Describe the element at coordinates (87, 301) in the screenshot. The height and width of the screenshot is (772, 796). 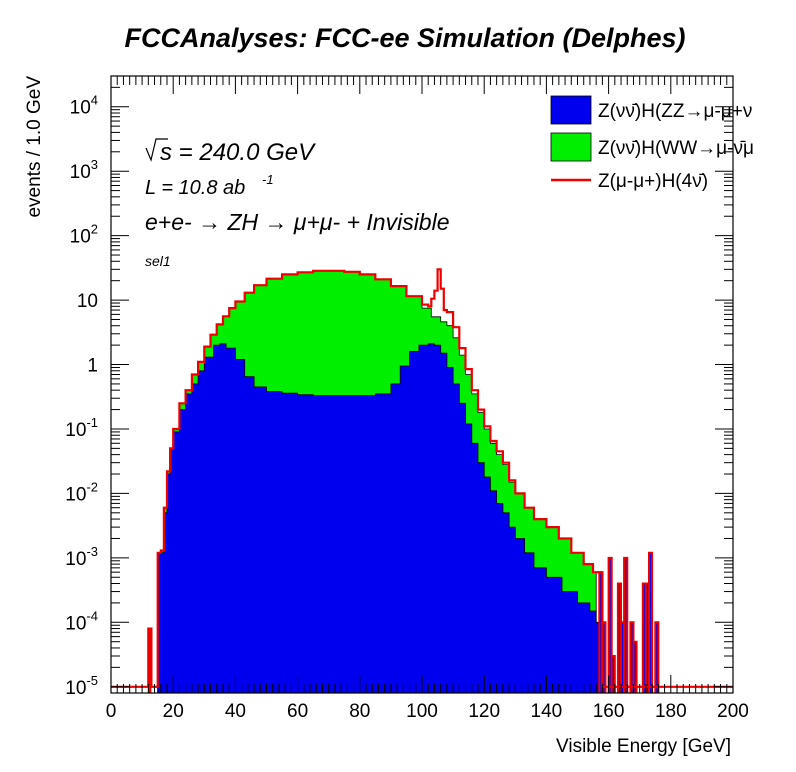
I see `y-tick-label: 10` at that location.